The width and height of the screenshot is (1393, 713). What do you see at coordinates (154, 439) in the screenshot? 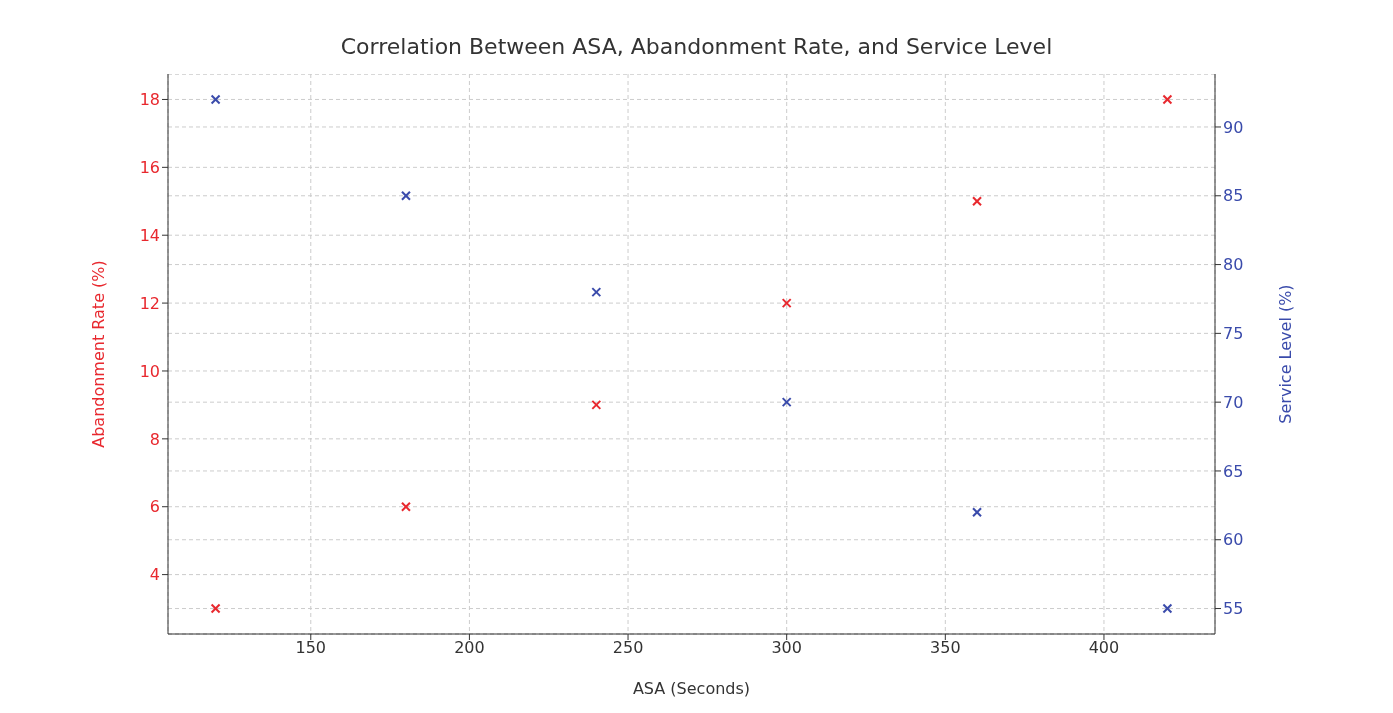
I see `y-tick-label: 8` at bounding box center [154, 439].